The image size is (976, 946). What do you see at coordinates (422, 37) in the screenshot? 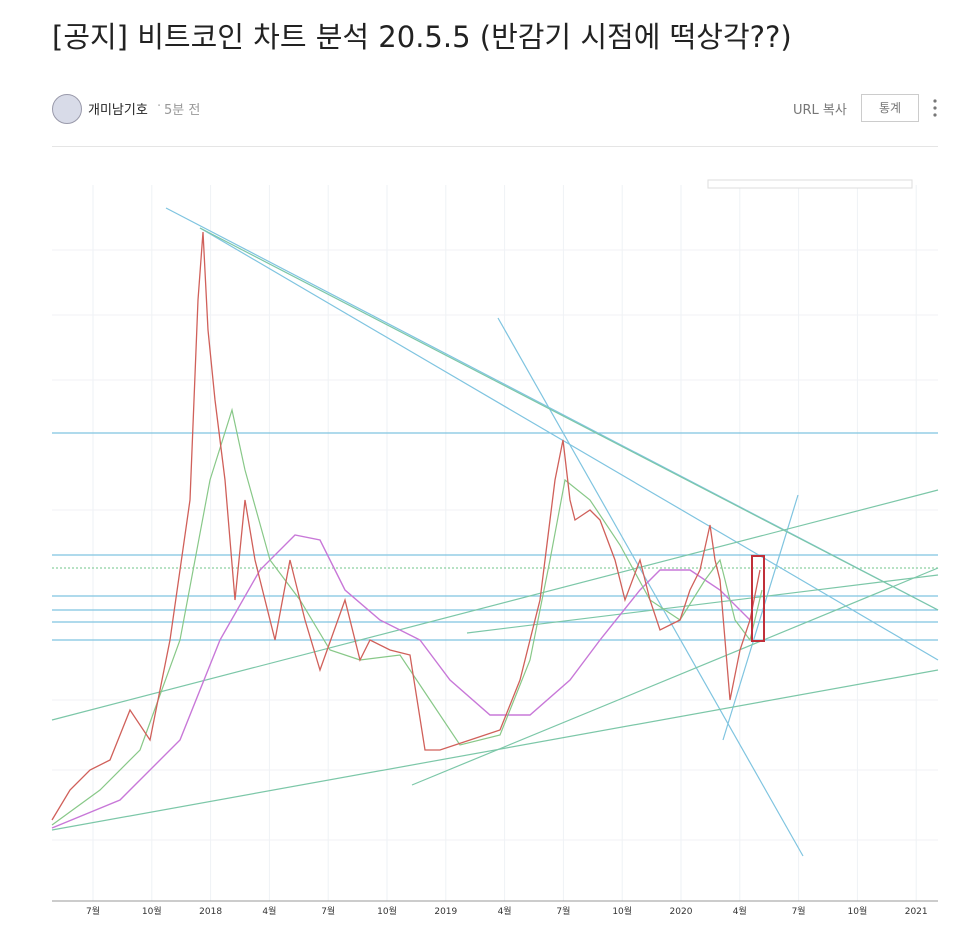
I see `post-title: [공지] 비트코인 차트 분석 20.5.5 (반감기 시점에 떡상각??)` at bounding box center [422, 37].